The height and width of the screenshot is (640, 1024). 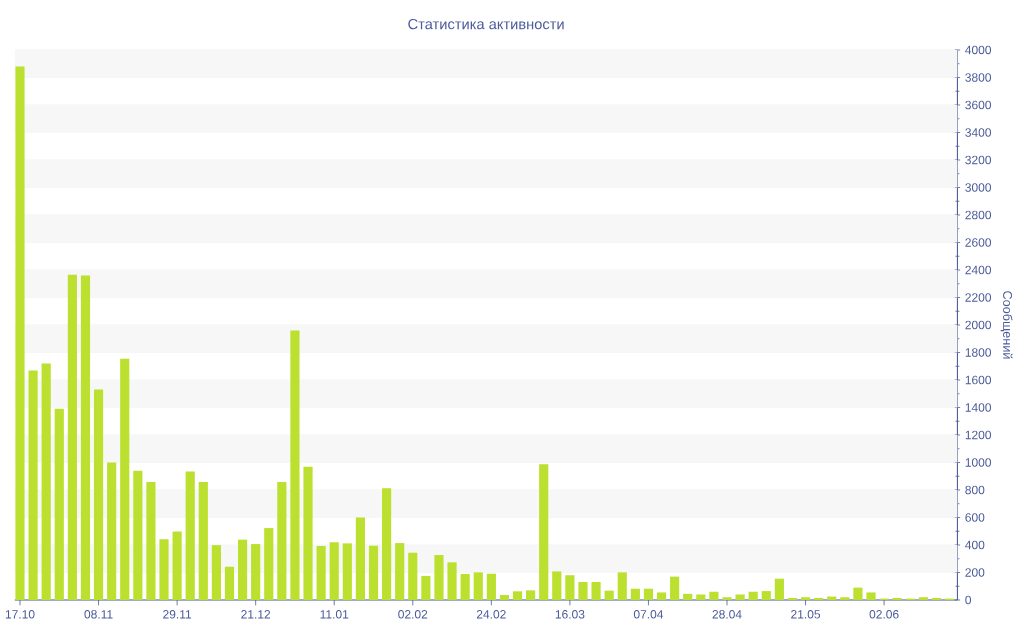 What do you see at coordinates (491, 614) in the screenshot?
I see `x-tick-label: 24.02` at bounding box center [491, 614].